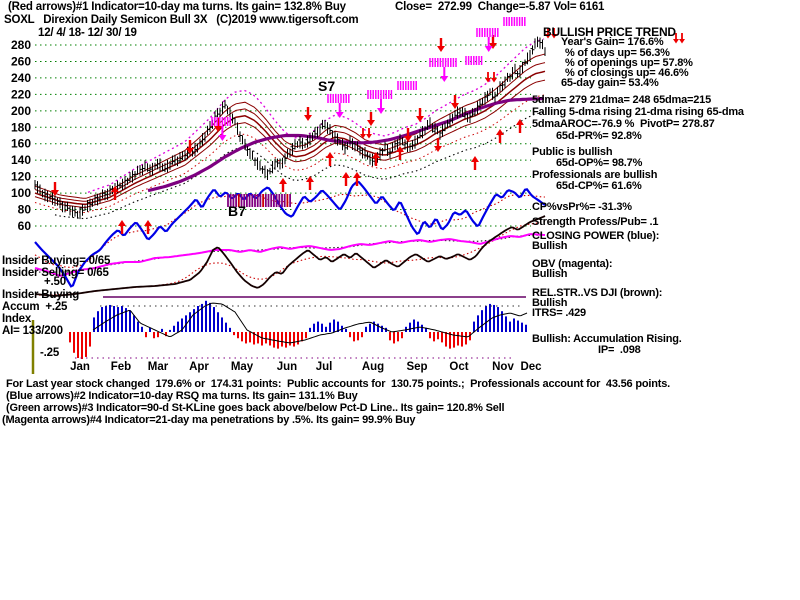 The height and width of the screenshot is (600, 800). Describe the element at coordinates (55, 273) in the screenshot. I see `chart-left-label: Insider Selling= 0/65` at that location.